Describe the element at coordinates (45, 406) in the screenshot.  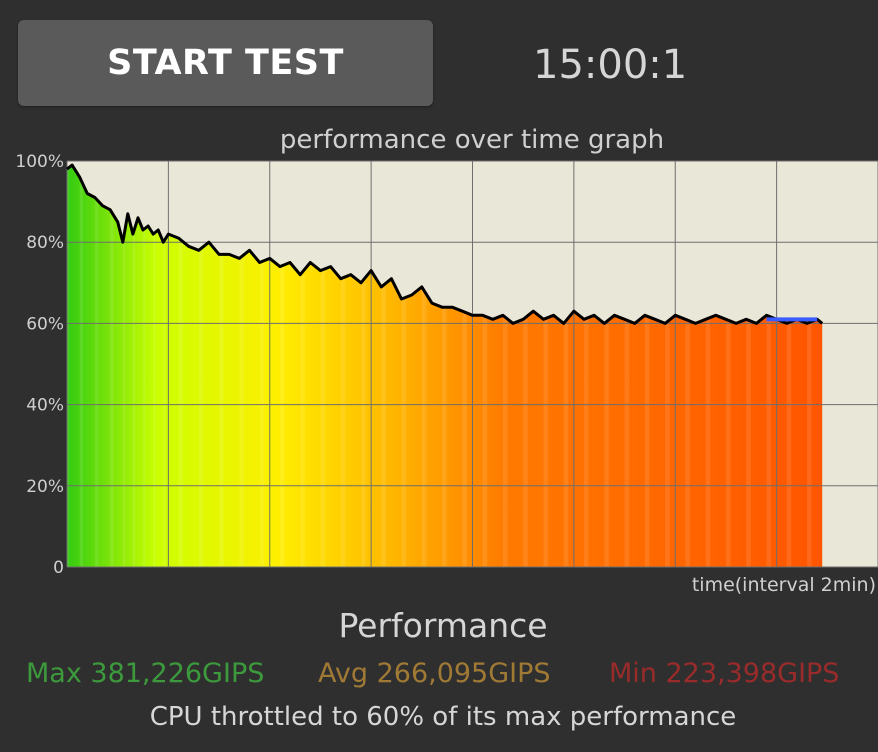
I see `y-tick-label: 40%` at that location.